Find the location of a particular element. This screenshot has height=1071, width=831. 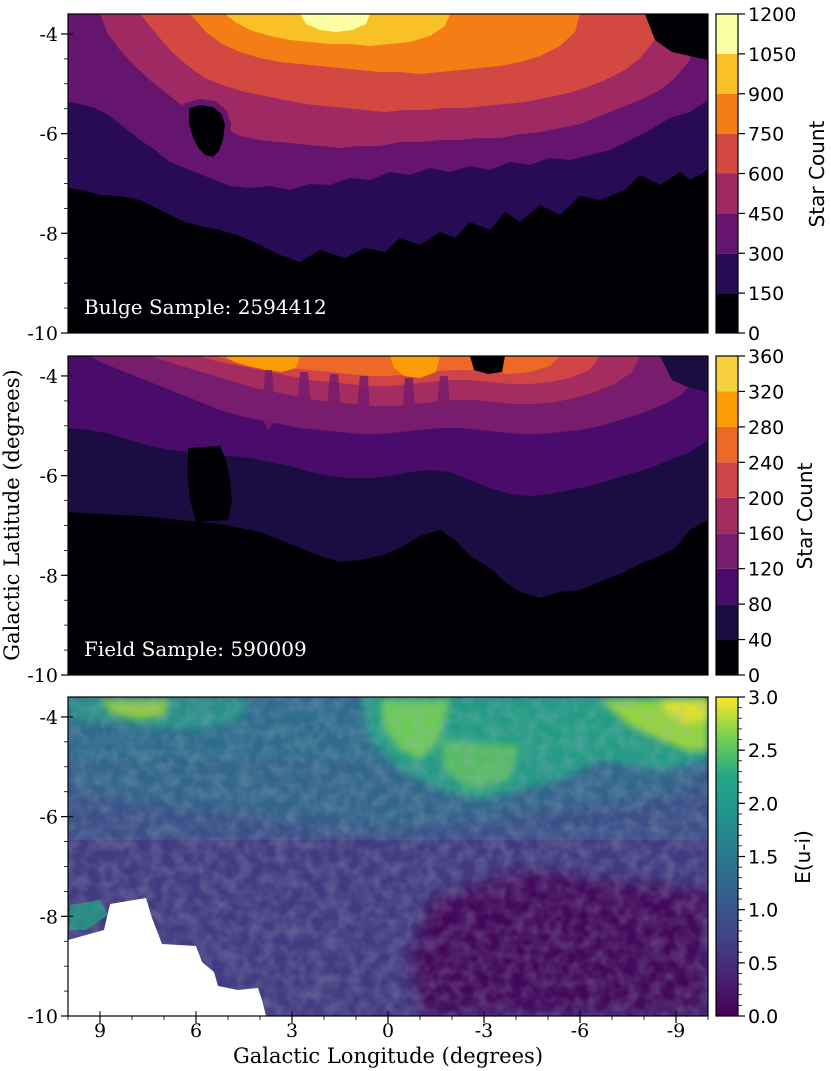

colorbar-tick-label: 200 is located at coordinates (766, 499).